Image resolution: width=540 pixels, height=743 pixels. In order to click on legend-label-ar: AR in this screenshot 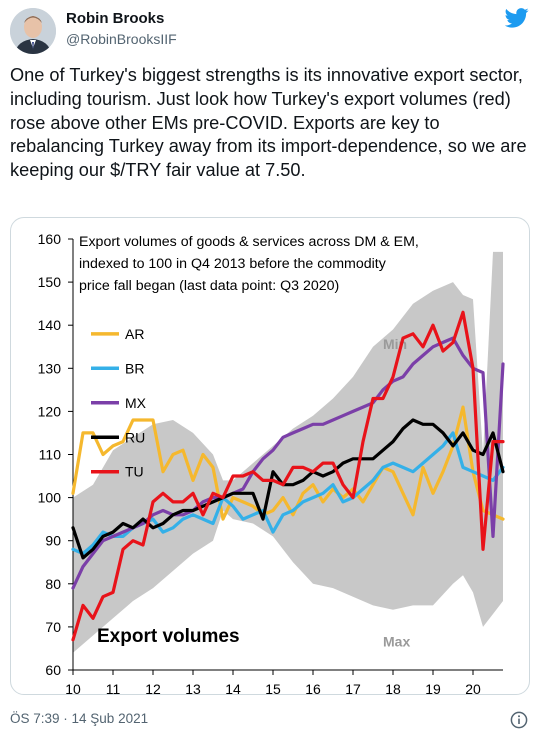, I will do `click(134, 334)`.